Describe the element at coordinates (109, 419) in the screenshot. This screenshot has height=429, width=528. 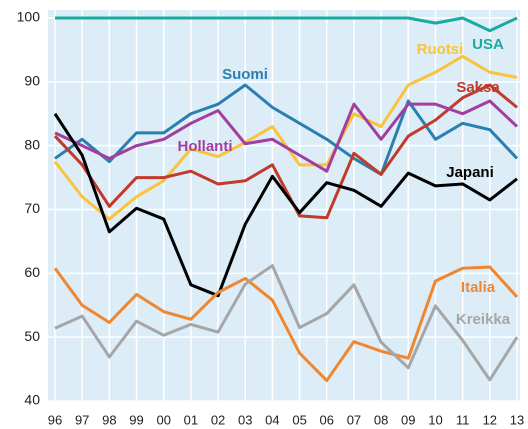
I see `x-tick-label: 98` at that location.